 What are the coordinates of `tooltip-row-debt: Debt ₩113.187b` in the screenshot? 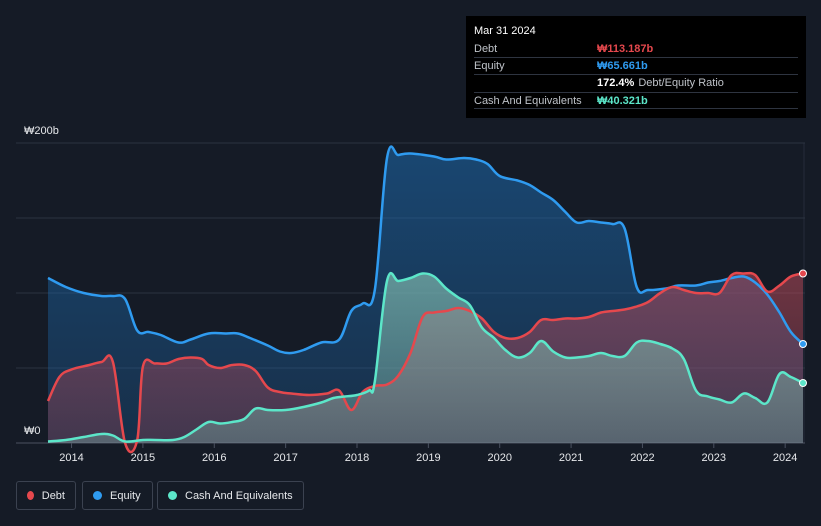 It's located at (636, 49).